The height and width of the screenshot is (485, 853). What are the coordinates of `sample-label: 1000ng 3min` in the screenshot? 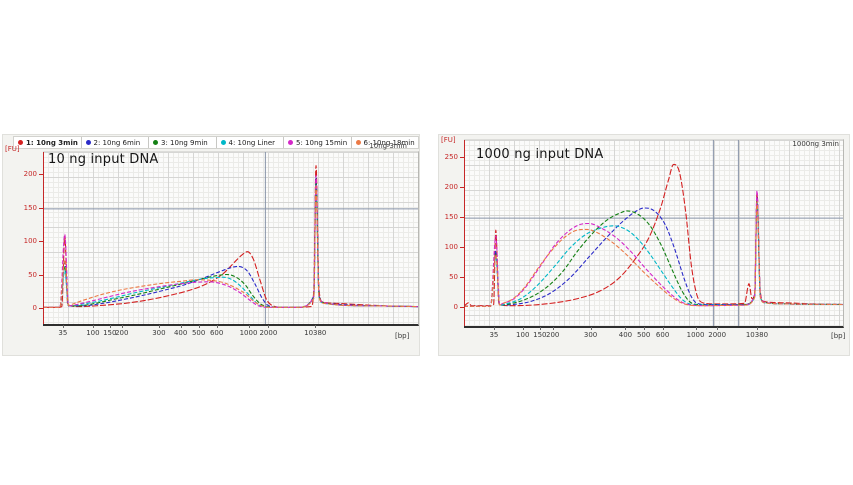 It's located at (815, 144).